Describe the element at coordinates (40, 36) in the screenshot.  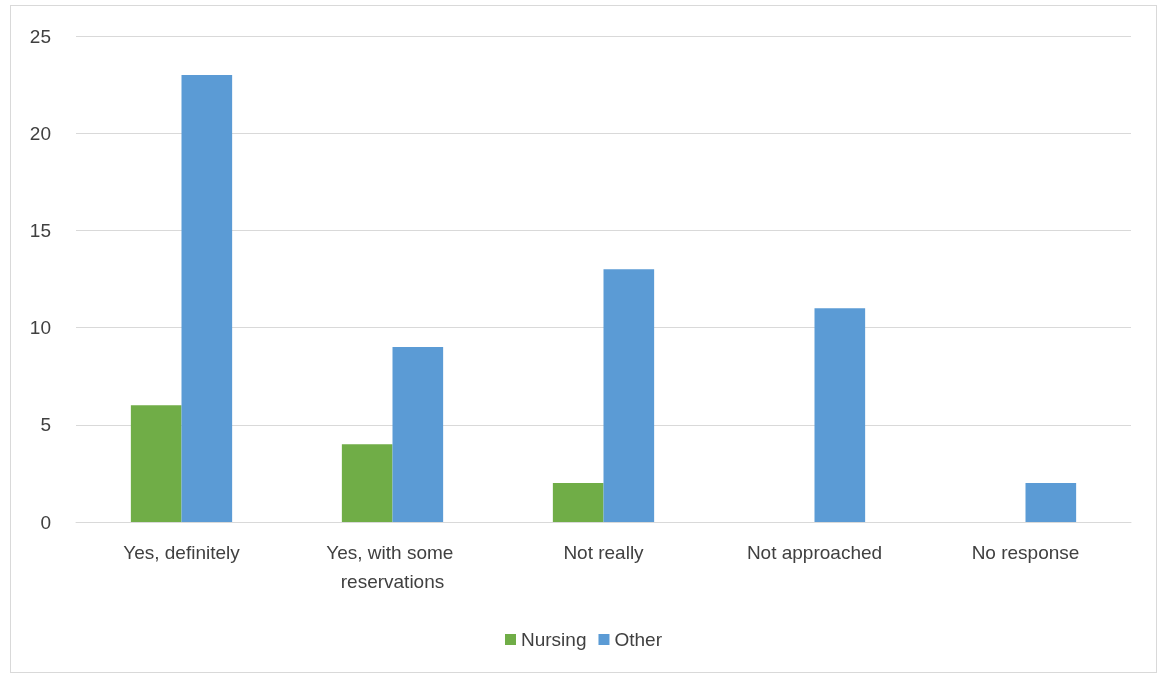
I see `y-tick-label: 25` at that location.